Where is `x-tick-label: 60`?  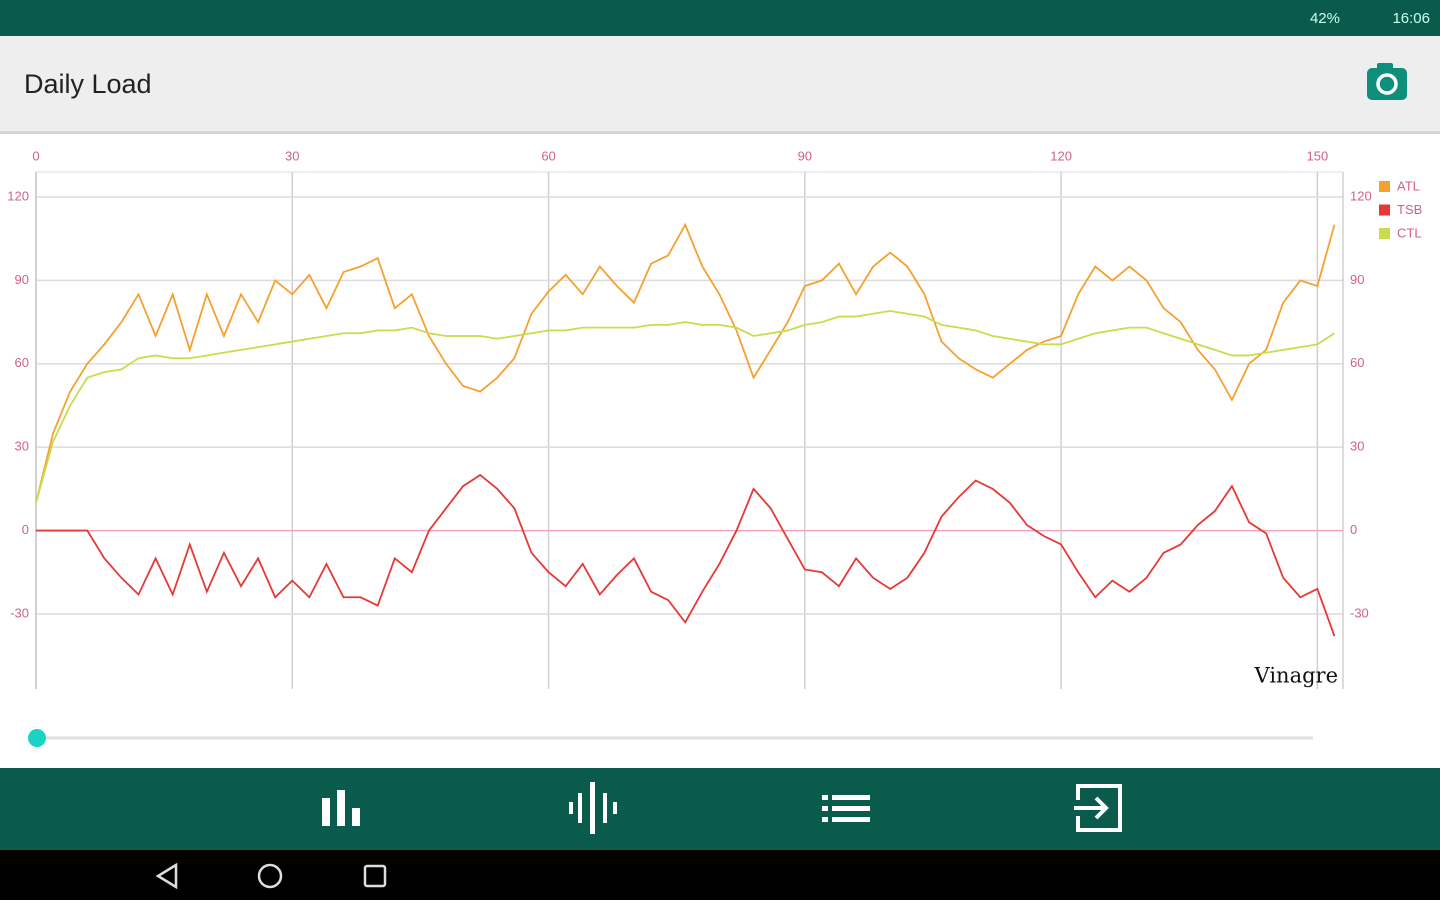 x-tick-label: 60 is located at coordinates (548, 155).